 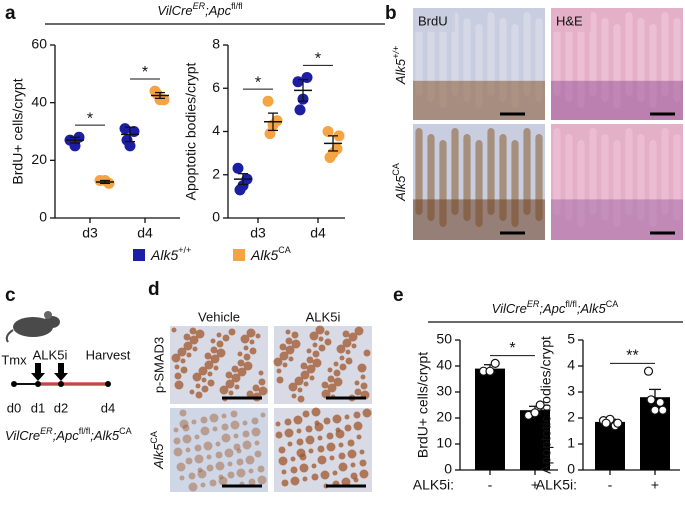 What do you see at coordinates (398, 295) in the screenshot?
I see `panel-label: e` at bounding box center [398, 295].